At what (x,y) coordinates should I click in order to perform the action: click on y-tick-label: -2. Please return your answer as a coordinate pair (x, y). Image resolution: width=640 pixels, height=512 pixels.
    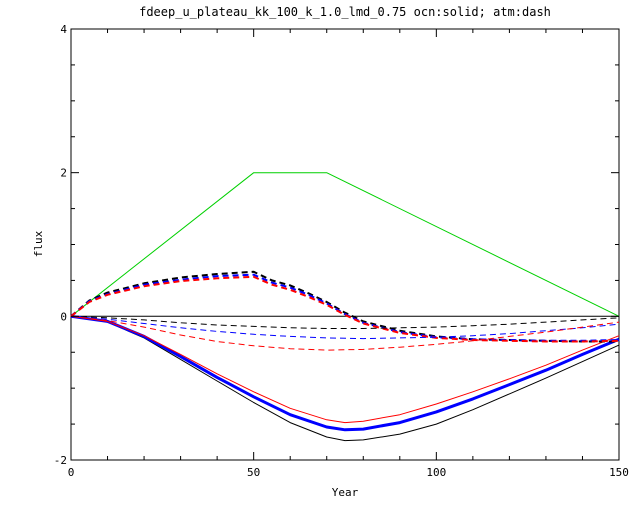
    Looking at the image, I should click on (60, 460).